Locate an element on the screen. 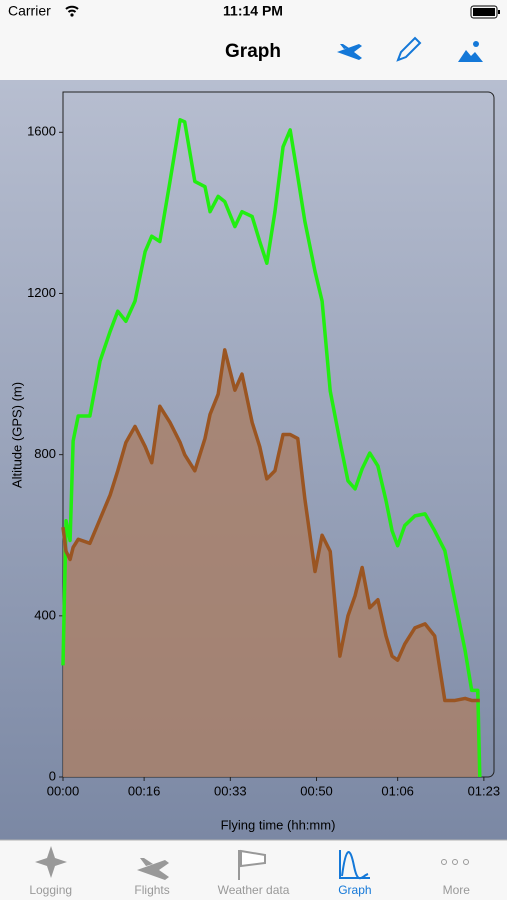  y-tick-label: 0 is located at coordinates (52, 775).